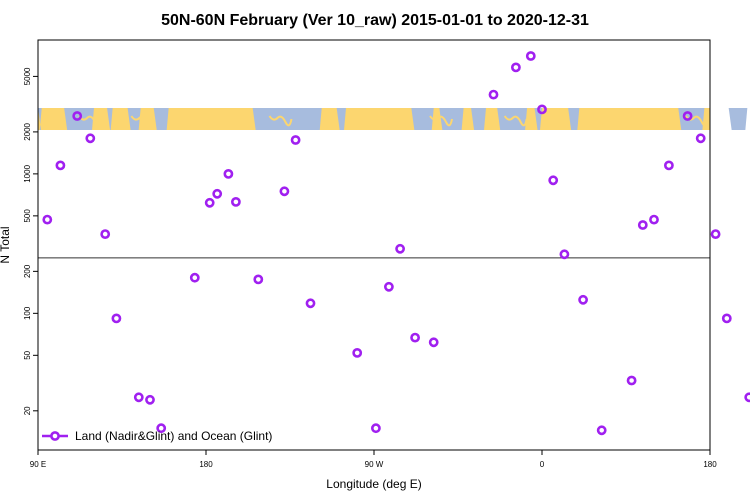 The height and width of the screenshot is (500, 750). What do you see at coordinates (373, 484) in the screenshot?
I see `x-axis-label: Longitude (deg E)` at bounding box center [373, 484].